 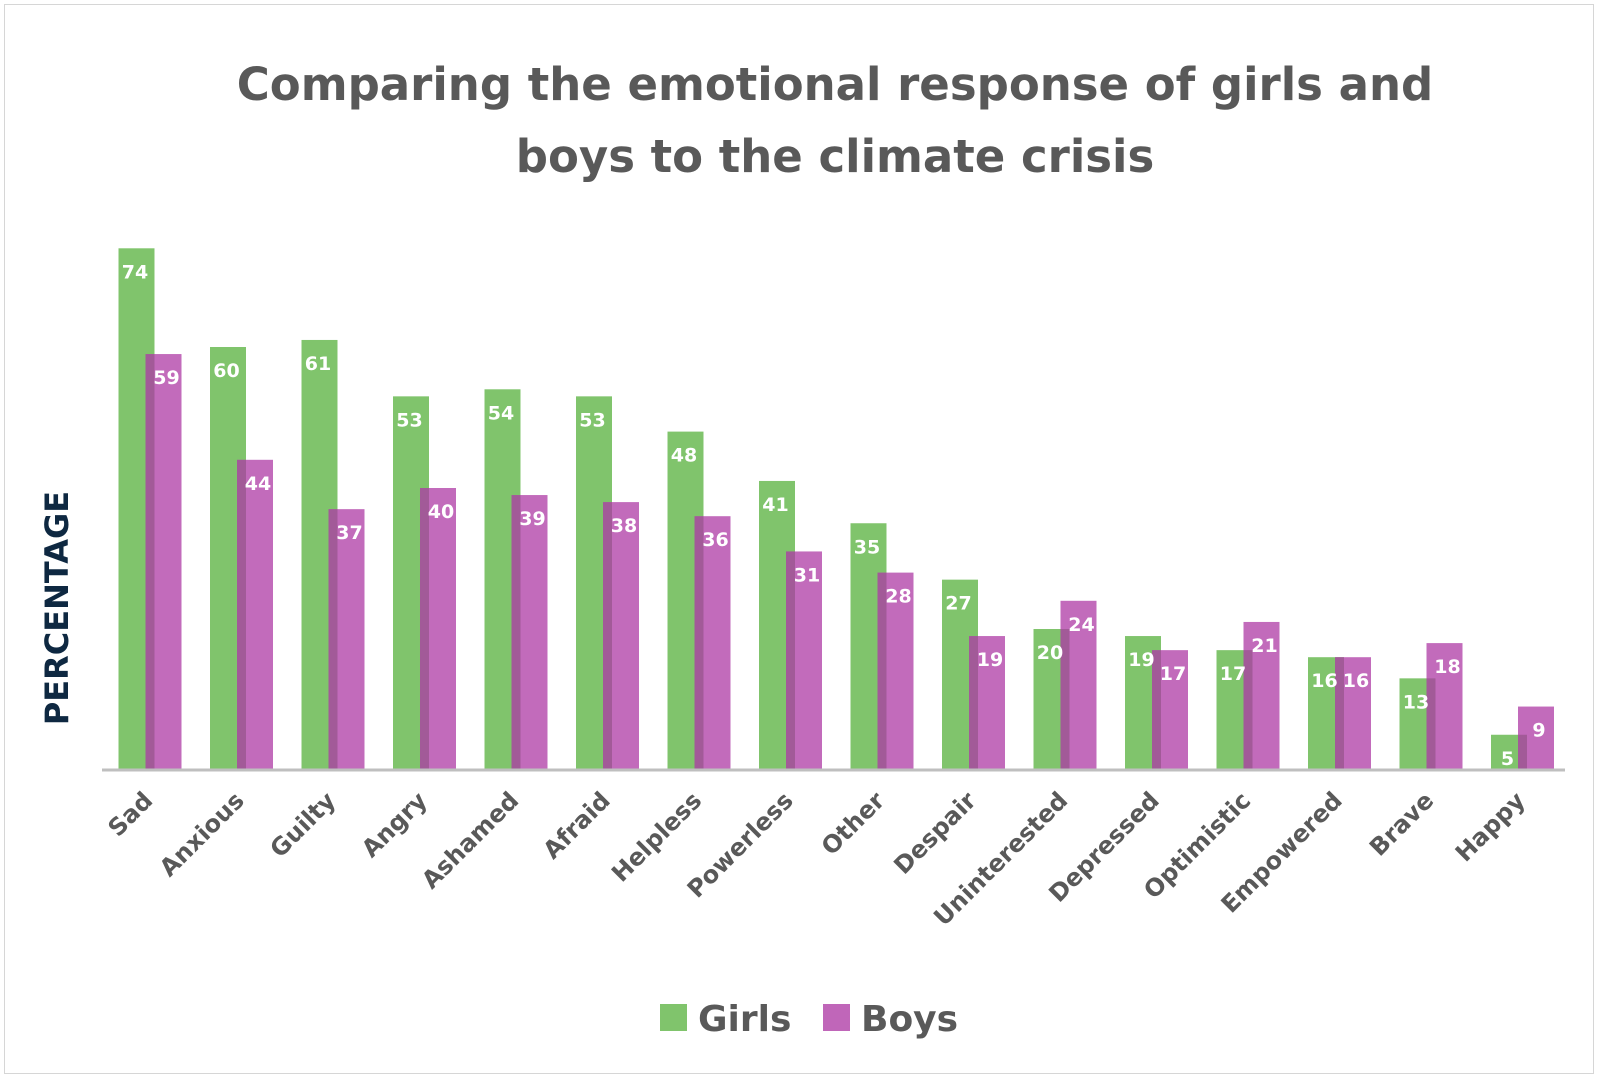 What do you see at coordinates (807, 575) in the screenshot?
I see `data-label-boys-powerless: 31` at bounding box center [807, 575].